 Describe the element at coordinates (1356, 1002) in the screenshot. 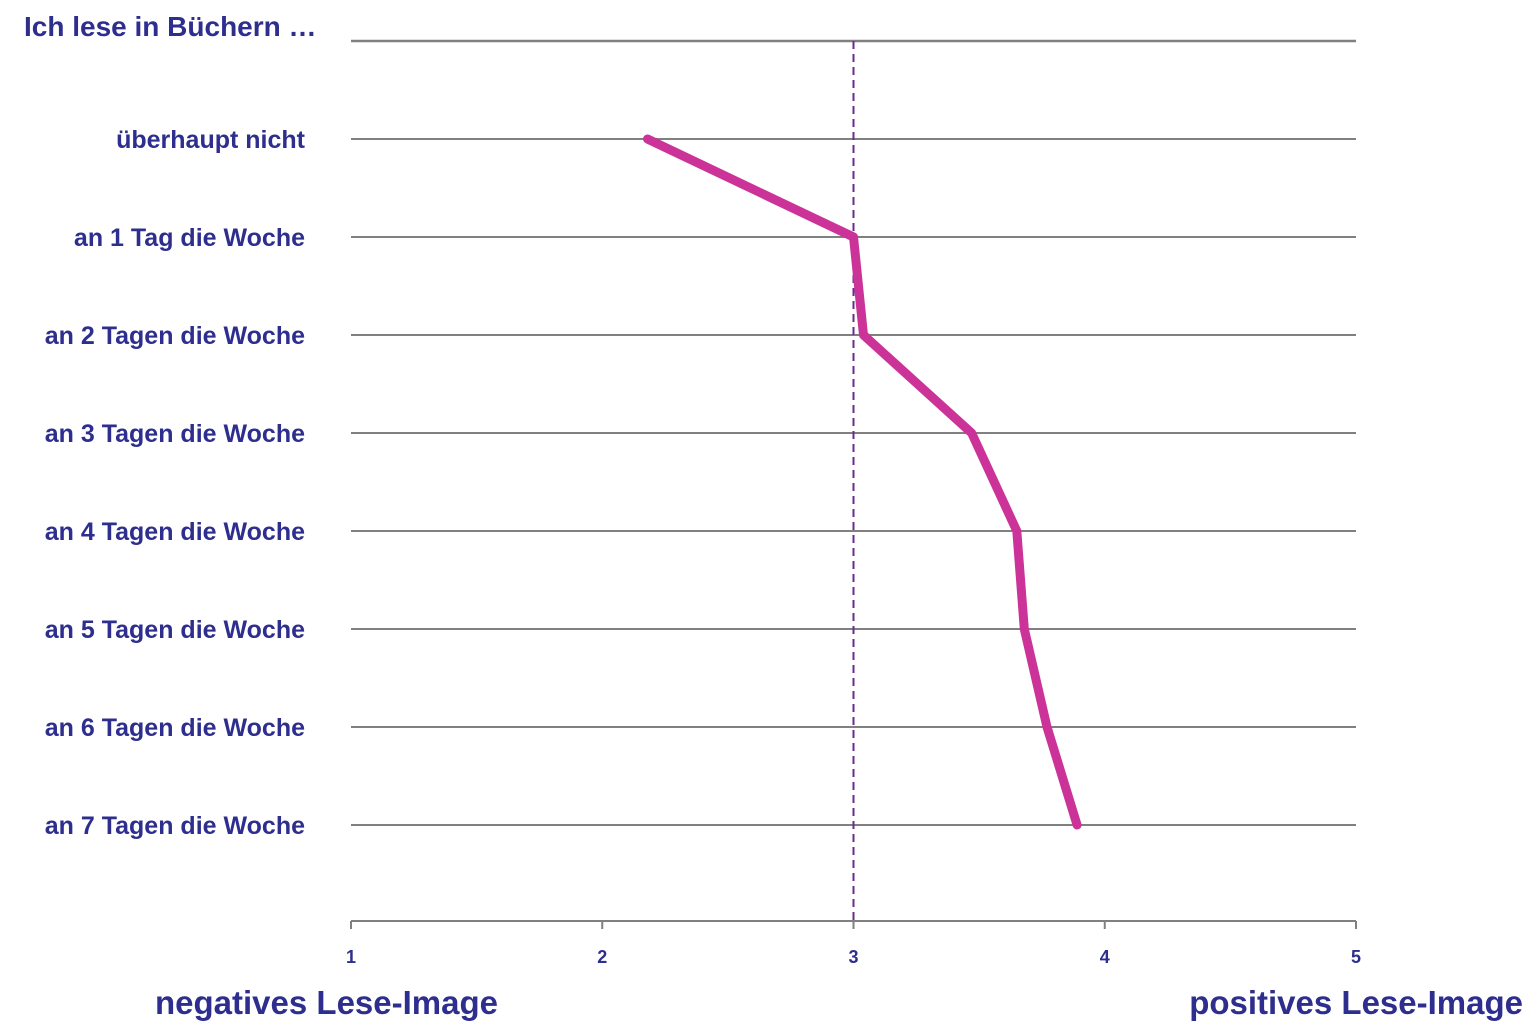

I see `right-axis-label: positives Lese-Image` at that location.